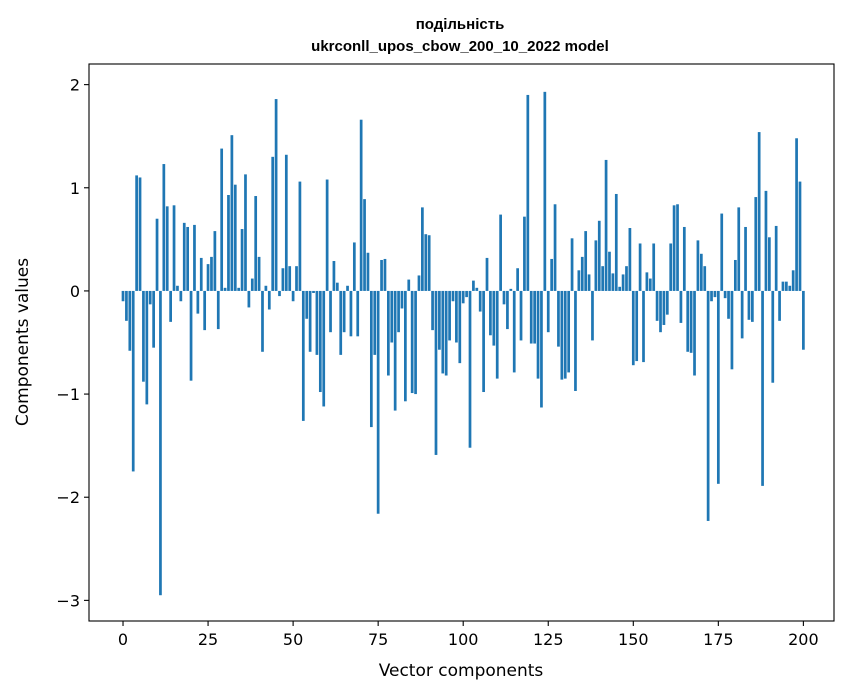  I want to click on chart-title-line-1: подільність, so click(460, 24).